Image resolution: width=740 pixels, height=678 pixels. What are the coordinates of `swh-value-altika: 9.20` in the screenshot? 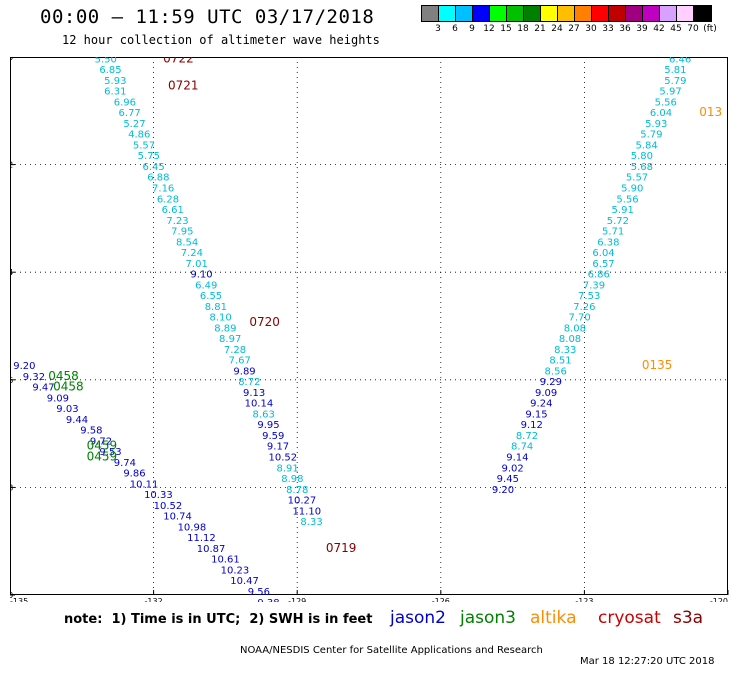 It's located at (503, 490).